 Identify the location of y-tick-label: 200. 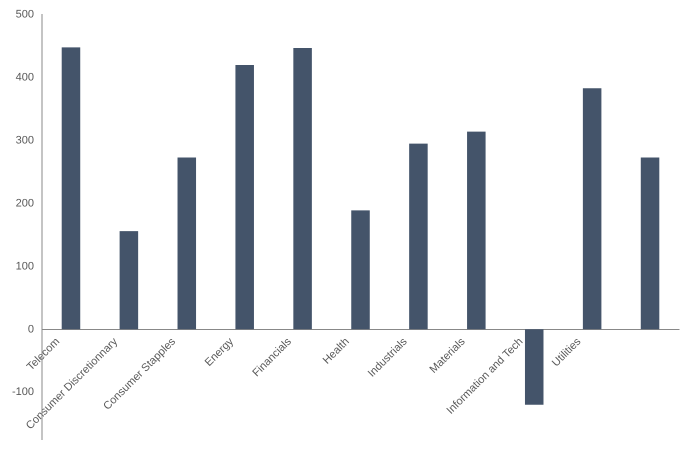
(25, 203).